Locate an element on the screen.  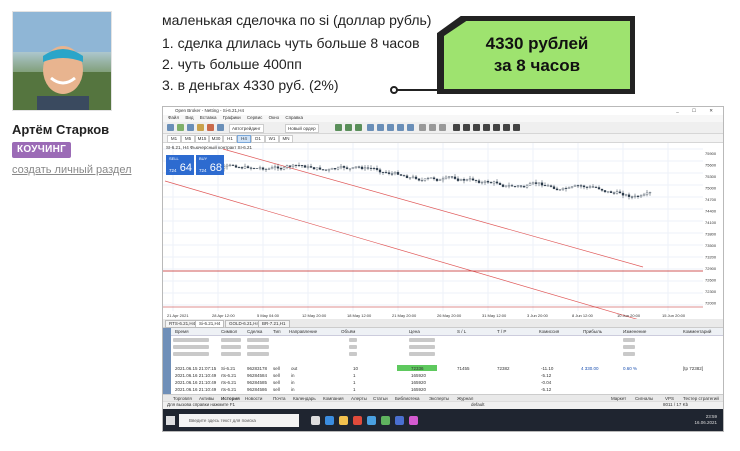
tab-vps: VPS is located at coordinates (670, 398).